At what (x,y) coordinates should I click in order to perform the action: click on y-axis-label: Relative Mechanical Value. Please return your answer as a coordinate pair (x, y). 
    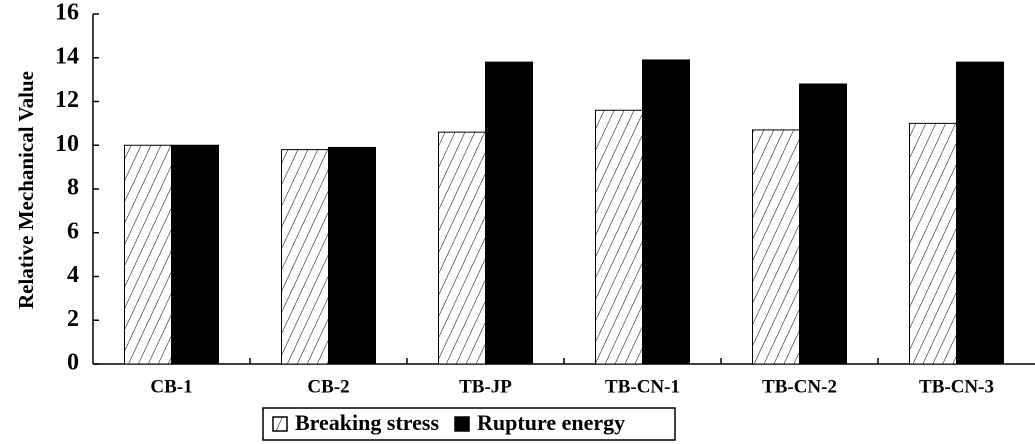
    Looking at the image, I should click on (26, 190).